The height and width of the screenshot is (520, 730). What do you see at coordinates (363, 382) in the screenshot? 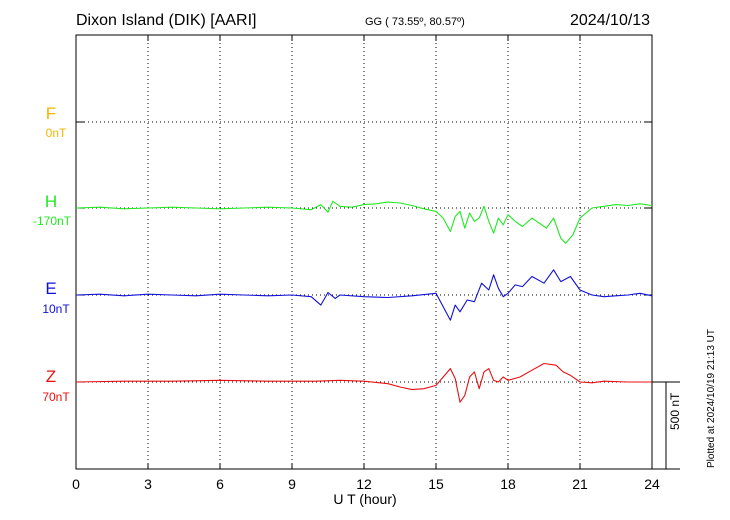
I see `series-line-z` at bounding box center [363, 382].